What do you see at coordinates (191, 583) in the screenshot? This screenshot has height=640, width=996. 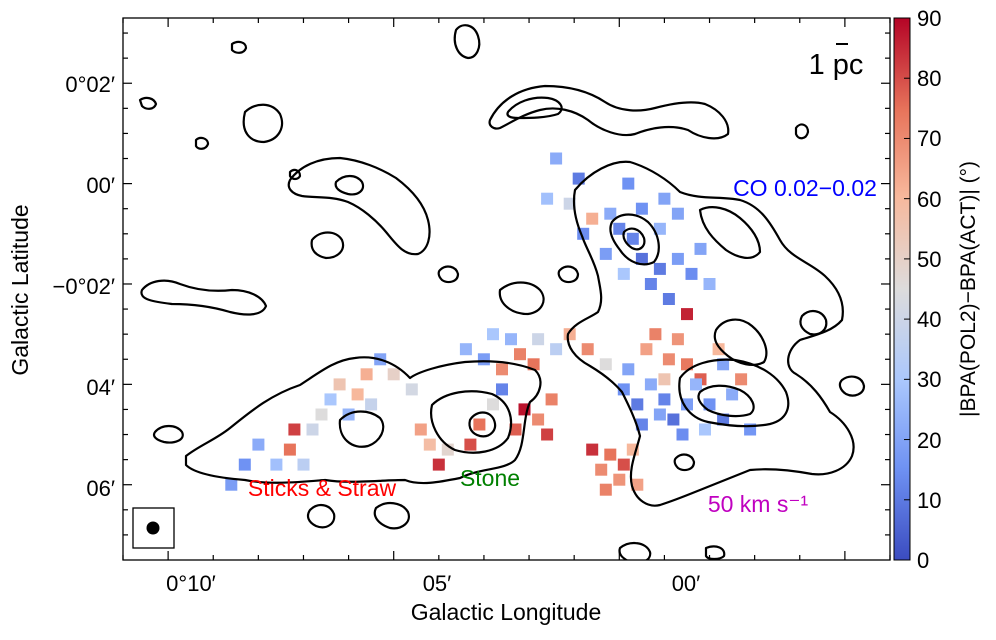 I see `x-tick-label: 0°10′` at bounding box center [191, 583].